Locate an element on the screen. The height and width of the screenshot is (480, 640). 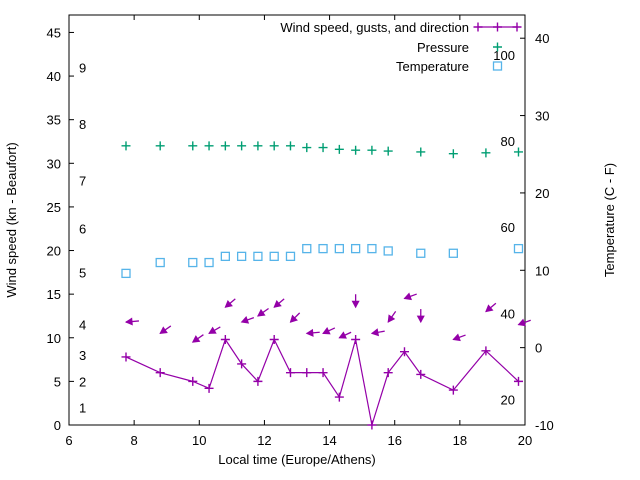
beaufort-label: 3 is located at coordinates (82, 355).